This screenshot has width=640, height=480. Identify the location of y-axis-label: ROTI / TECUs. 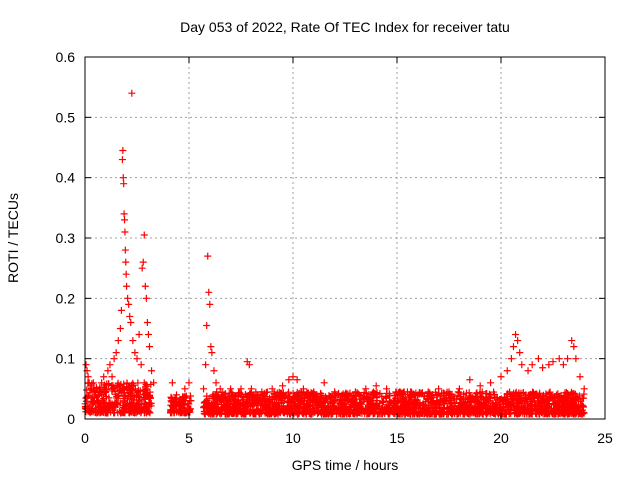
(13, 238).